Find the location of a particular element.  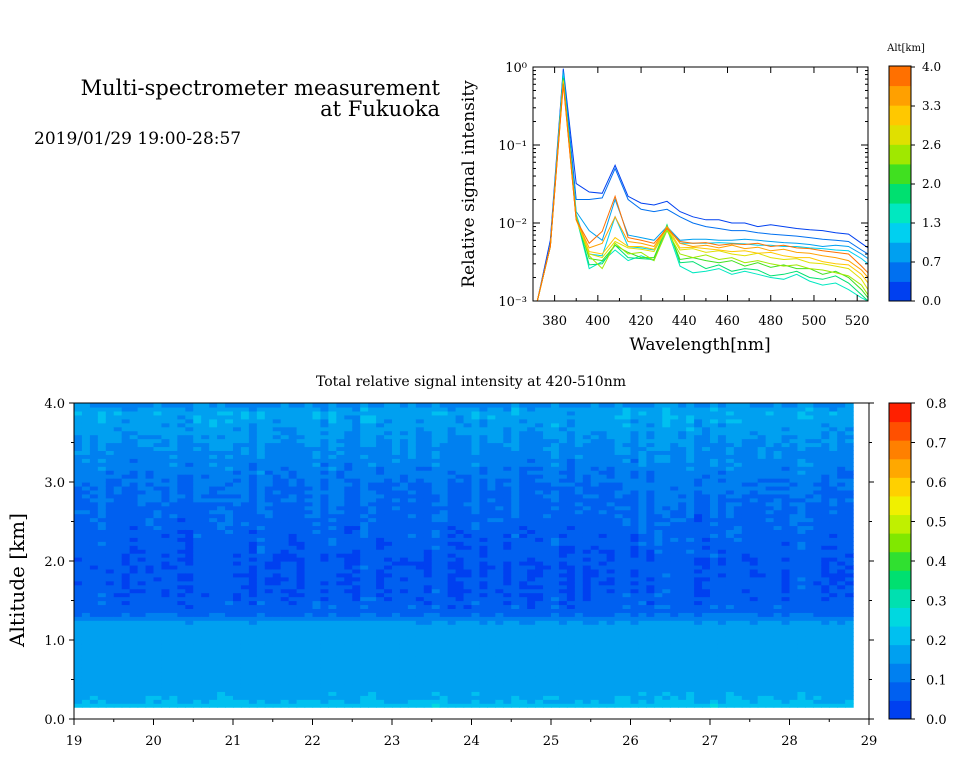

spectrum-series-line is located at coordinates (702, 191).